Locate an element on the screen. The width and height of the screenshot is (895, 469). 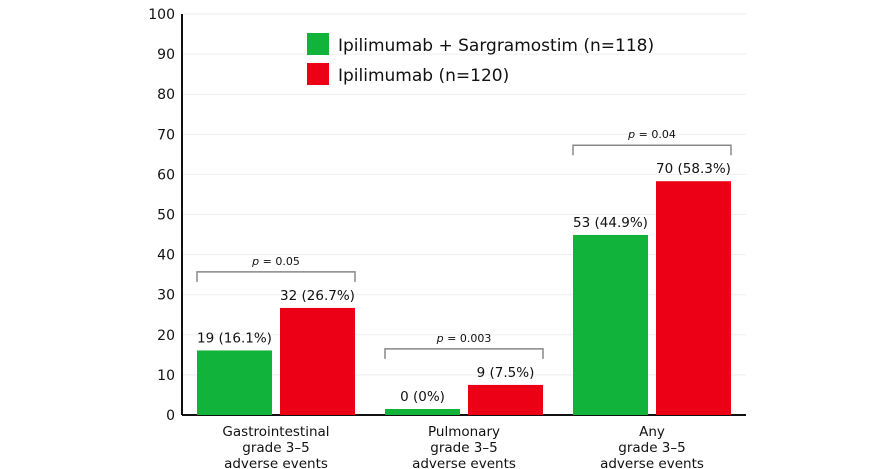
p-value-label: p = 0.04 is located at coordinates (651, 134).